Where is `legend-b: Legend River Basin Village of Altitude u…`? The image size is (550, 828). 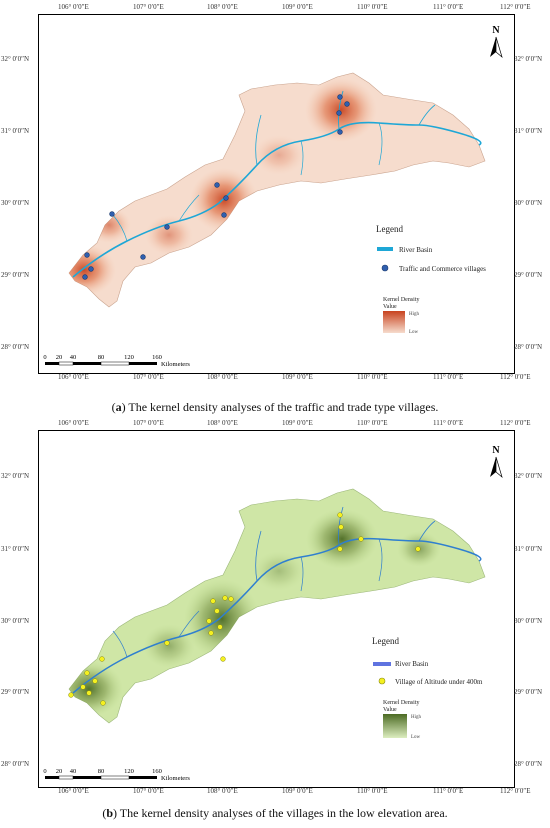
legend-b: Legend River Basin Village of Altitude u… is located at coordinates (427, 688).